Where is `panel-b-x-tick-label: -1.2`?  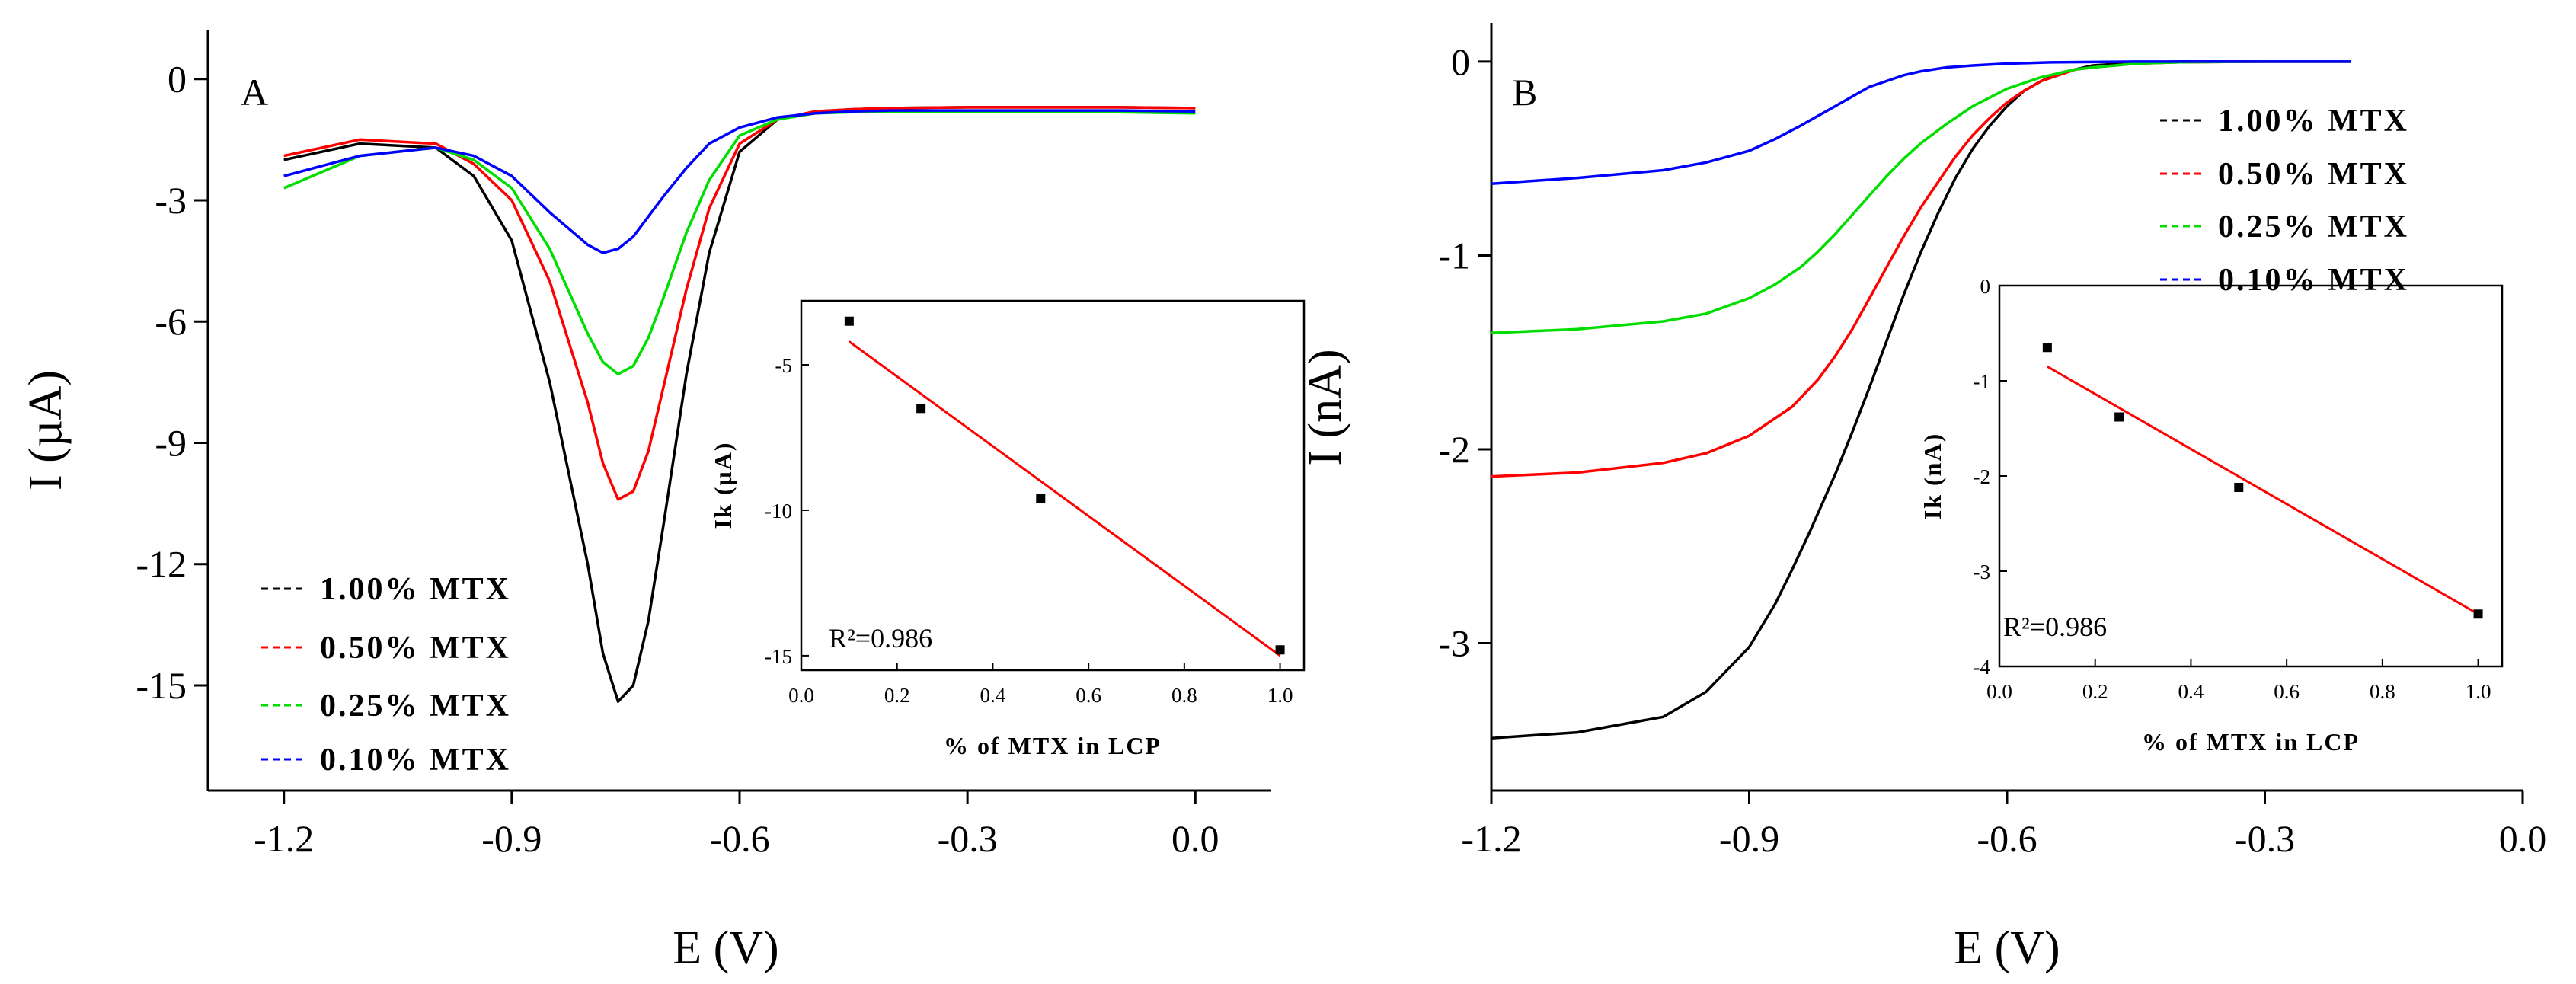
panel-b-x-tick-label: -1.2 is located at coordinates (1491, 838).